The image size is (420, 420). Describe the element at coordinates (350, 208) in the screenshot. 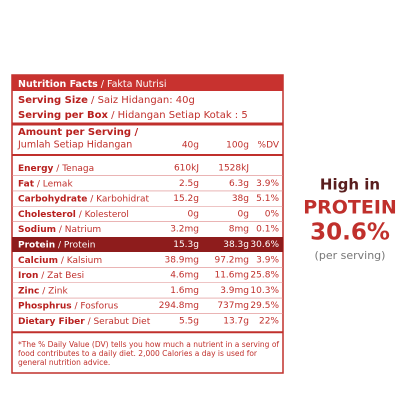

I see `callout-line: PROTEIN` at that location.